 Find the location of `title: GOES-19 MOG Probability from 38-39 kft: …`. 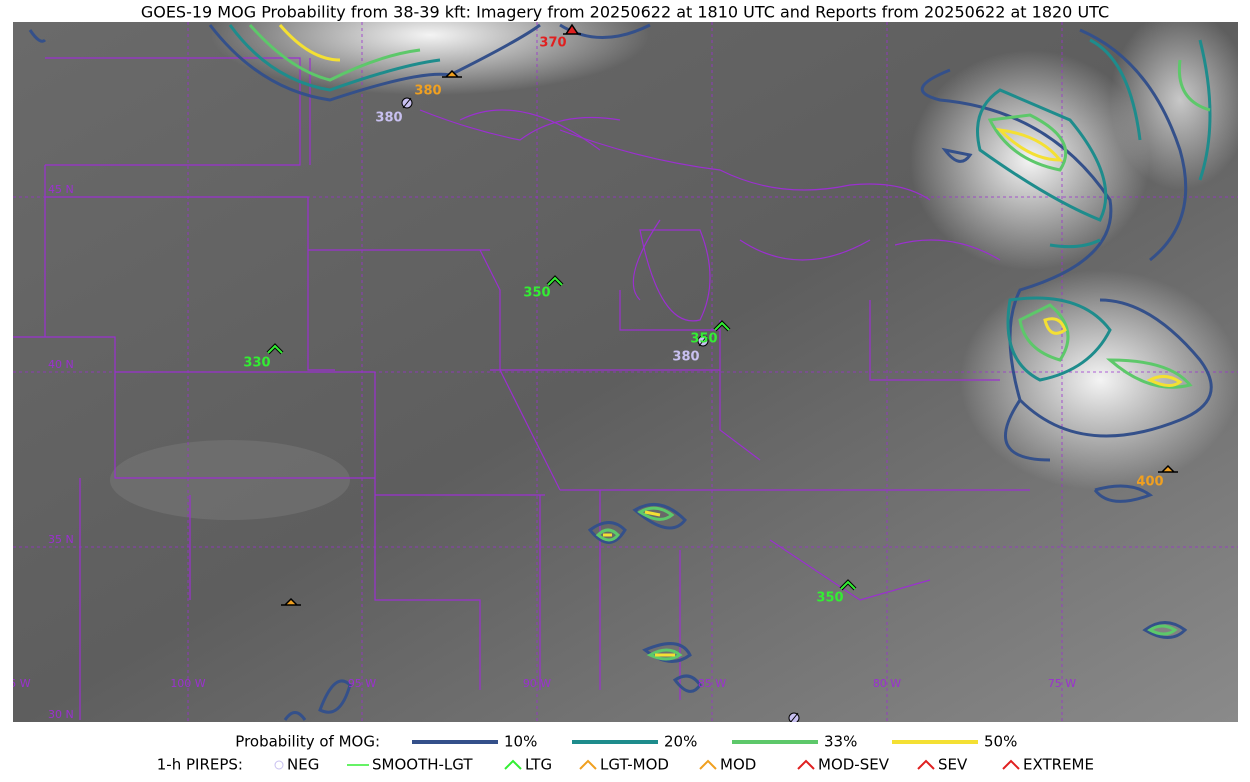

title: GOES-19 MOG Probability from 38-39 kft: … is located at coordinates (625, 12).